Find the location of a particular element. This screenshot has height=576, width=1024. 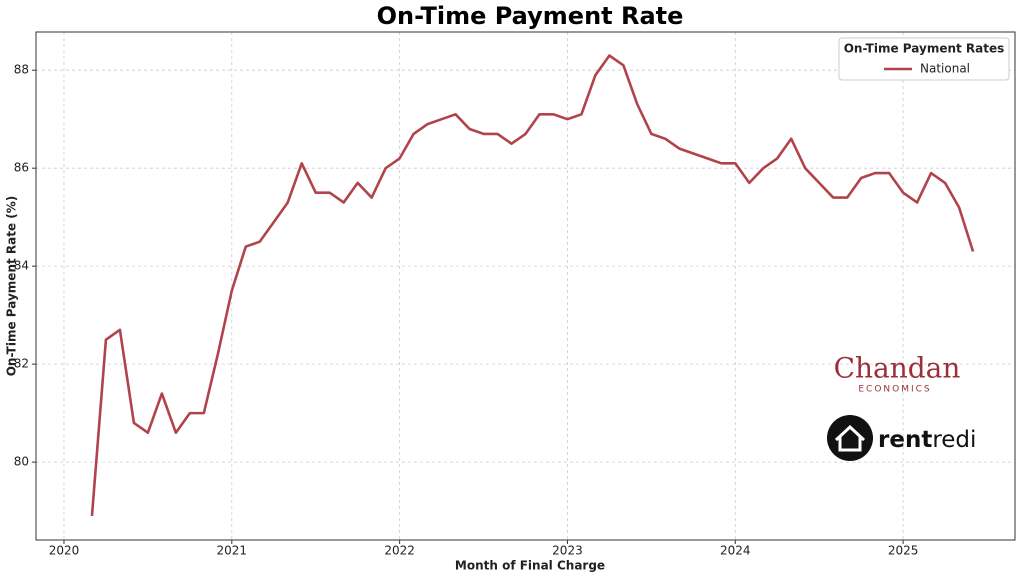

y-tick-label: 86 is located at coordinates (21, 168).